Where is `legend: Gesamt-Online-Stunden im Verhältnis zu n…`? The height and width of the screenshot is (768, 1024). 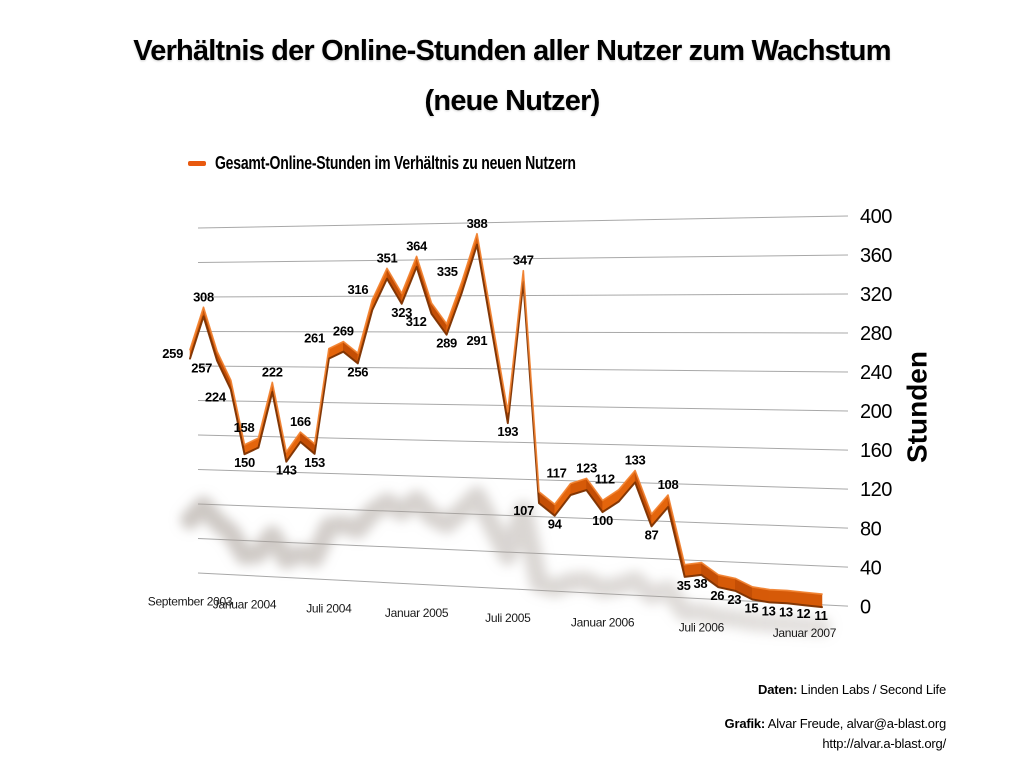 legend: Gesamt-Online-Stunden im Verhältnis zu n… is located at coordinates (432, 163).